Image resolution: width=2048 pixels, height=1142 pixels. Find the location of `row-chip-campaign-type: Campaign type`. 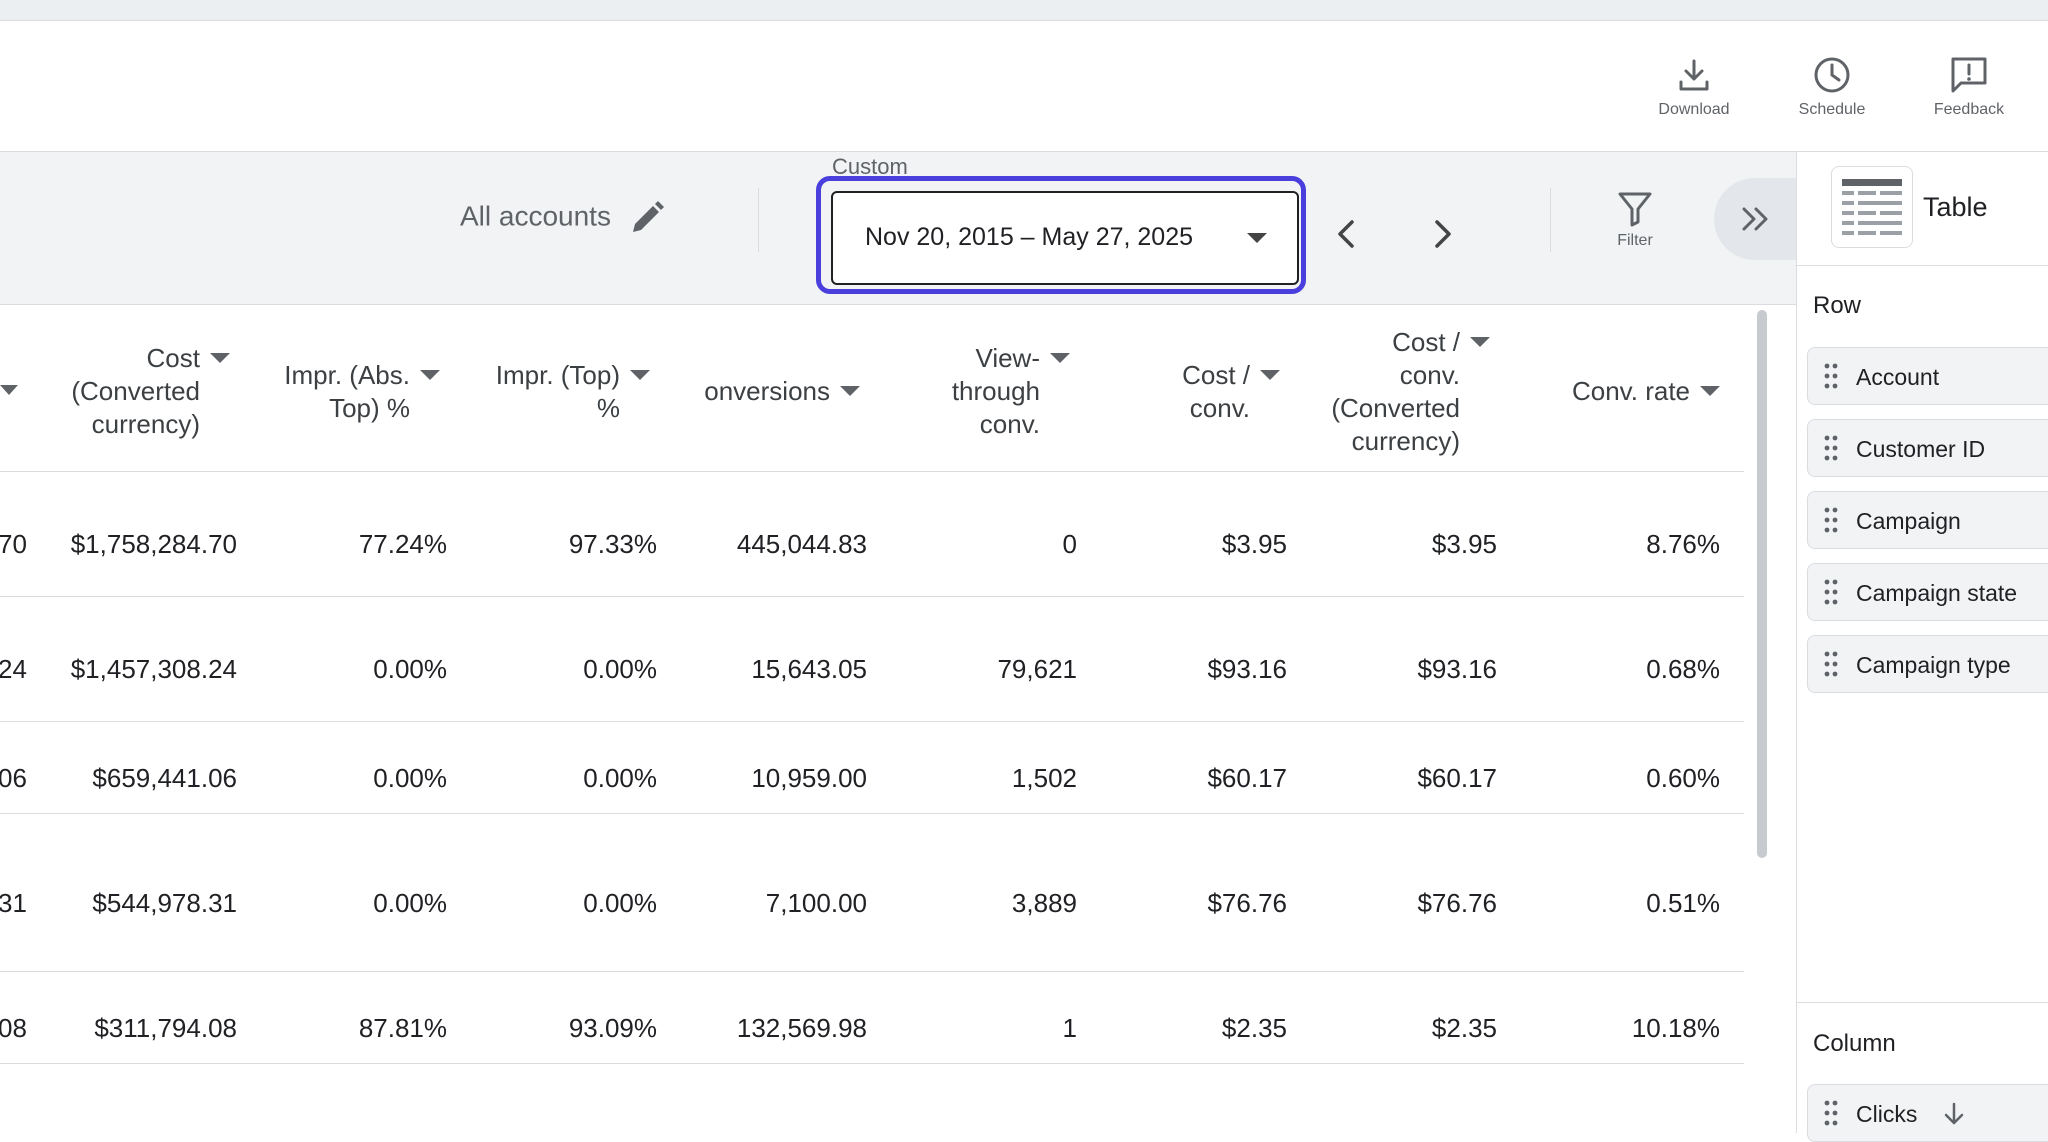

row-chip-campaign-type: Campaign type is located at coordinates (1927, 664).